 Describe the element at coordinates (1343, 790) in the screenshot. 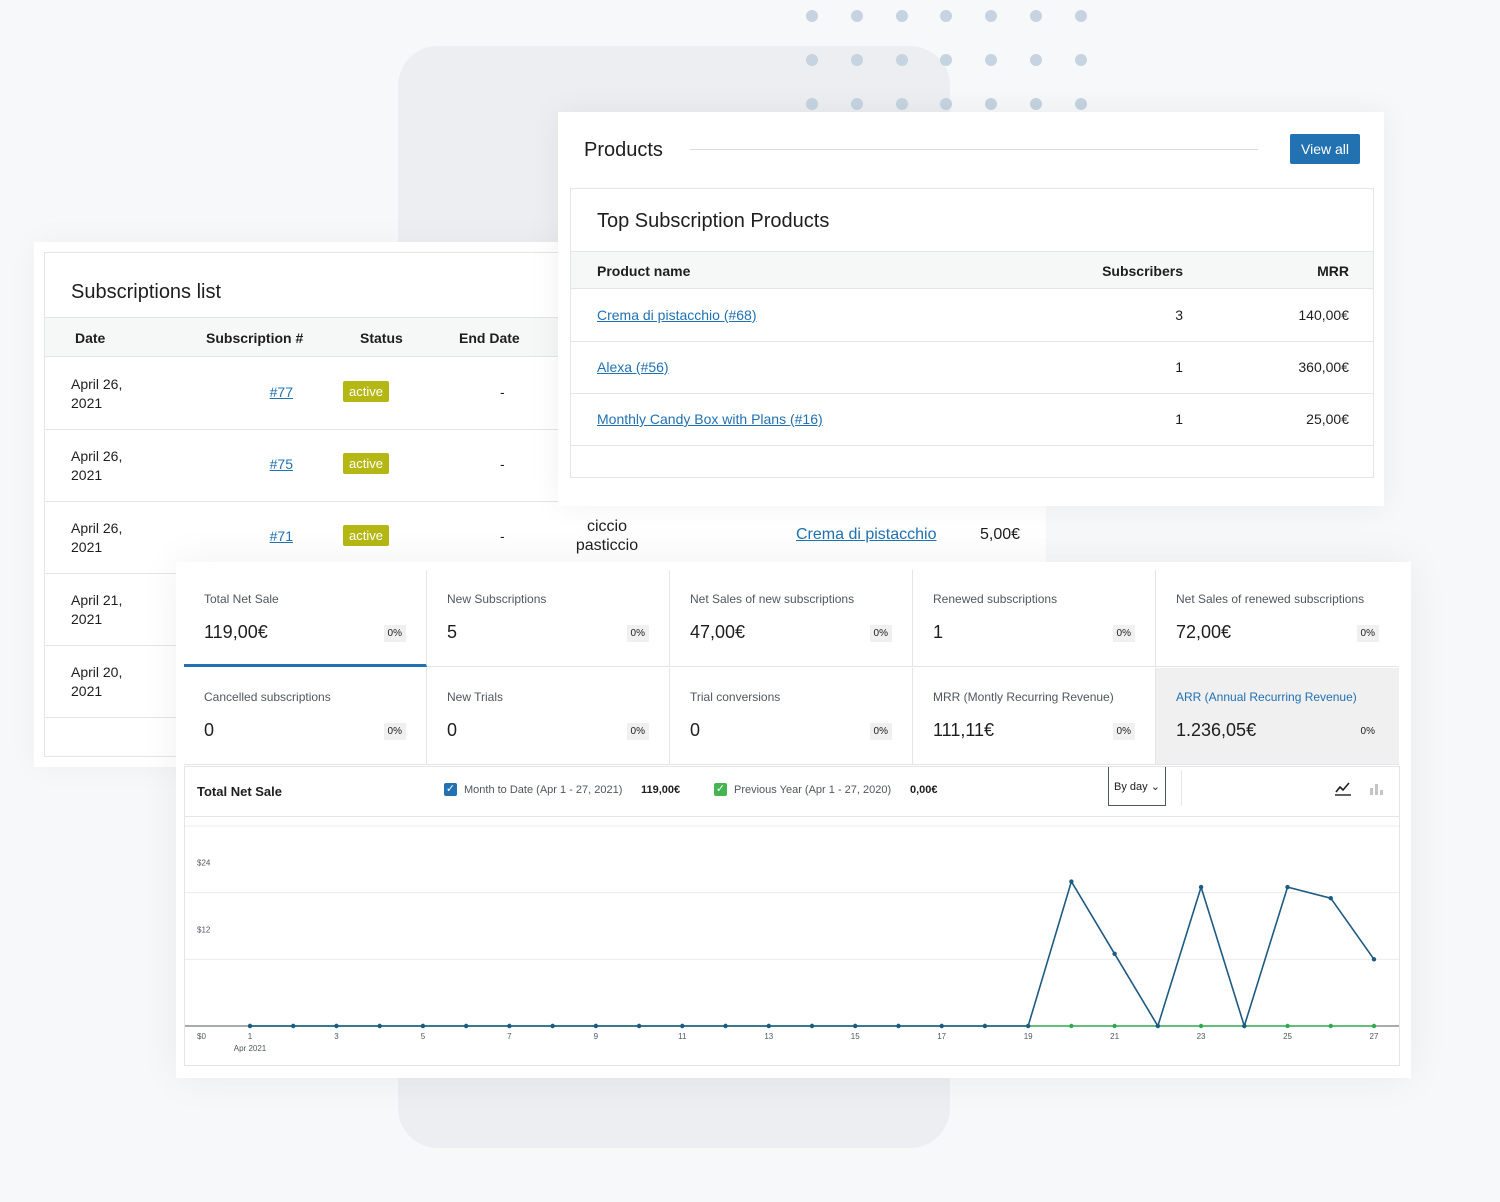

I see `line-chart-icon` at that location.